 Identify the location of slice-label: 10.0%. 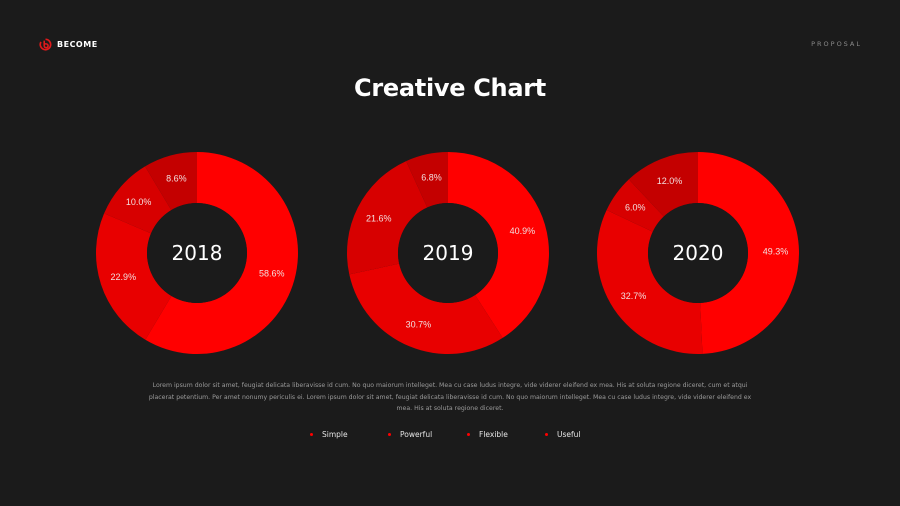
(139, 202).